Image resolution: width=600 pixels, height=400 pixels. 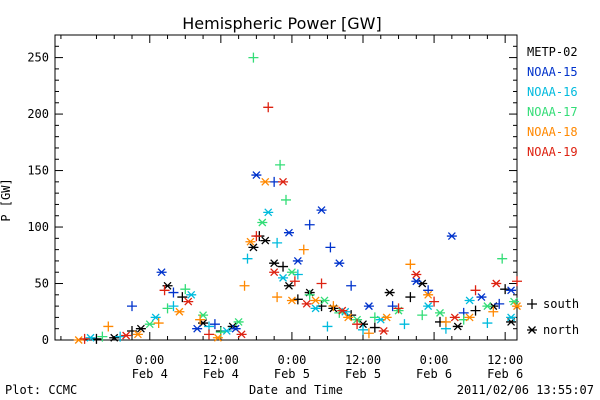 What do you see at coordinates (38, 58) in the screenshot?
I see `y-tick-label: 250` at bounding box center [38, 58].